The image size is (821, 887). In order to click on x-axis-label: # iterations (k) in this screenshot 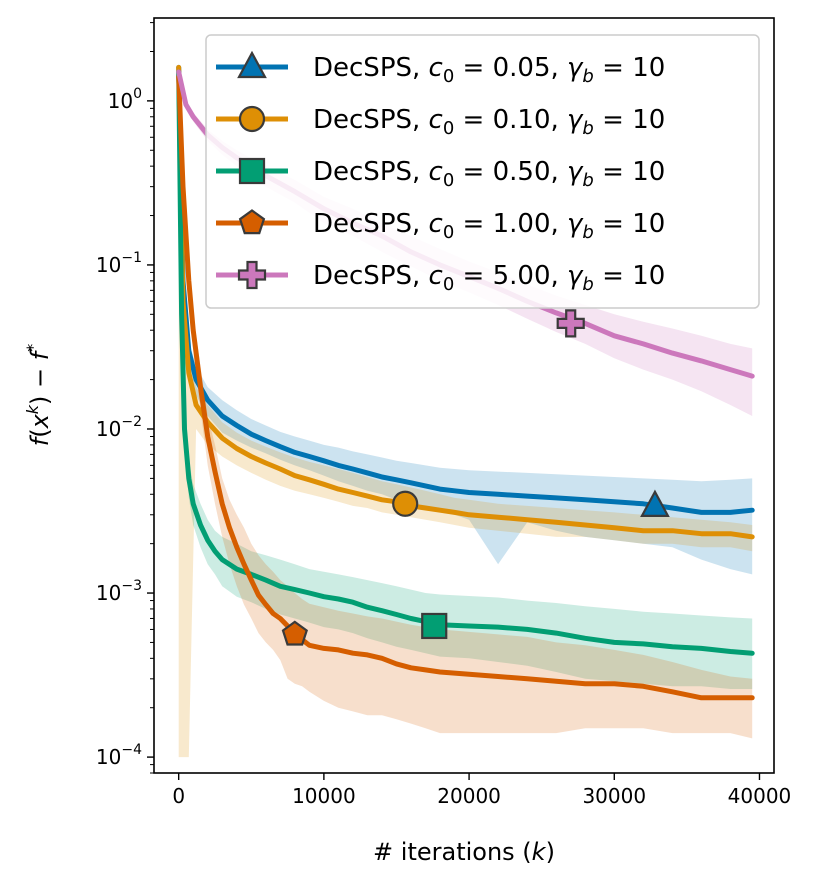, I will do `click(464, 852)`.